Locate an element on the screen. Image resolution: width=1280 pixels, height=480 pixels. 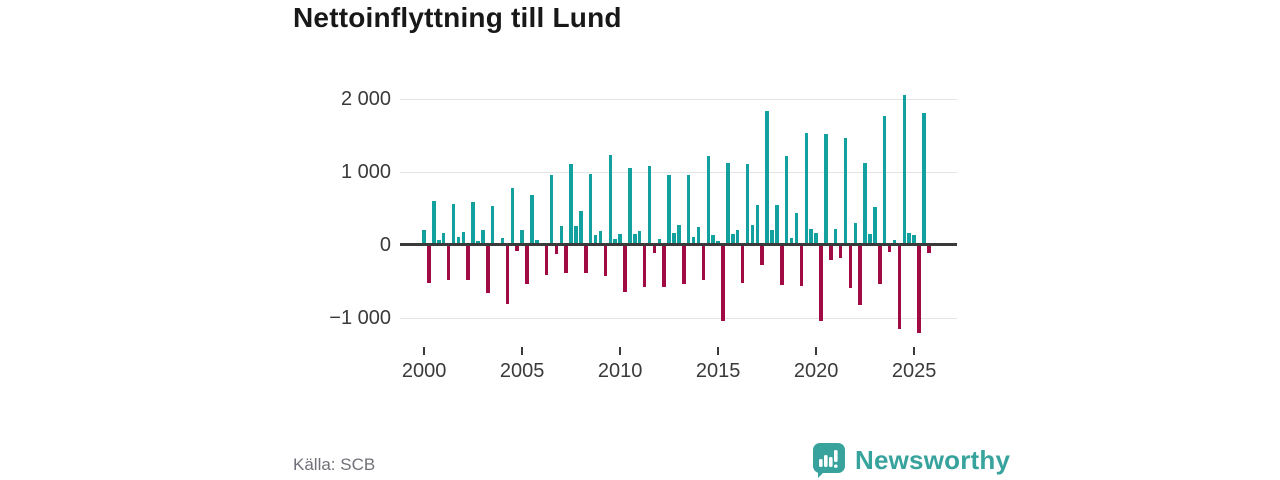
bar-2008Q2 is located at coordinates (586, 259).